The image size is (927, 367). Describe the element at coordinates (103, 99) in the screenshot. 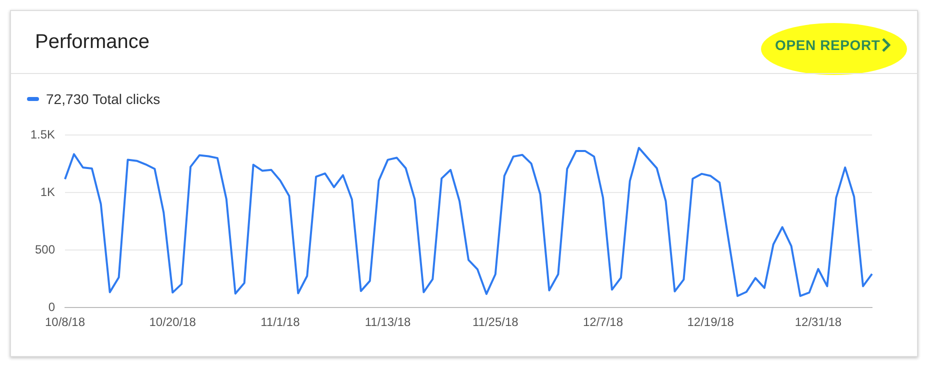

I see `legend-label: 72,730 Total clicks` at that location.